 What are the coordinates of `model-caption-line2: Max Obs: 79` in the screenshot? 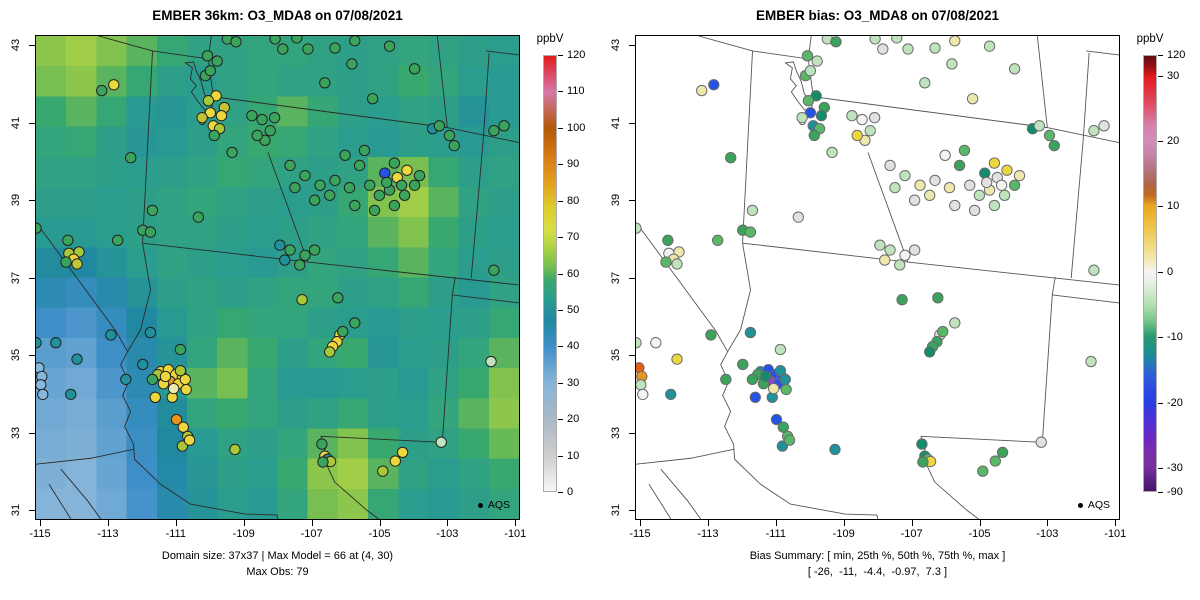 It's located at (277, 572).